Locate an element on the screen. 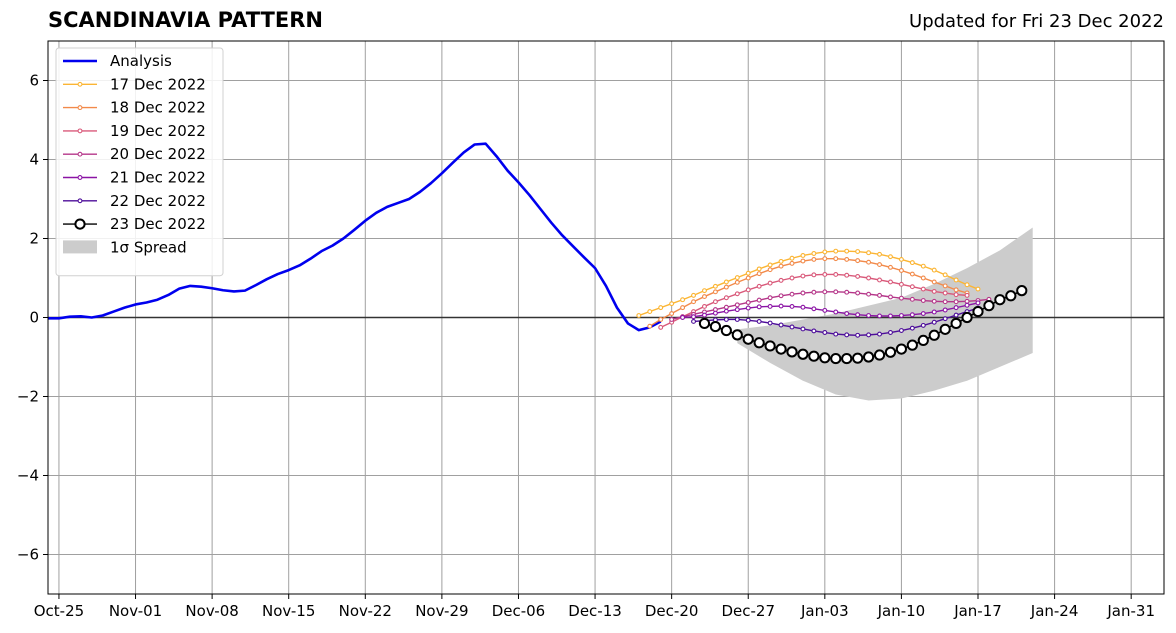 This screenshot has width=1176, height=633. x-tick-label: Jan-03 is located at coordinates (824, 611).